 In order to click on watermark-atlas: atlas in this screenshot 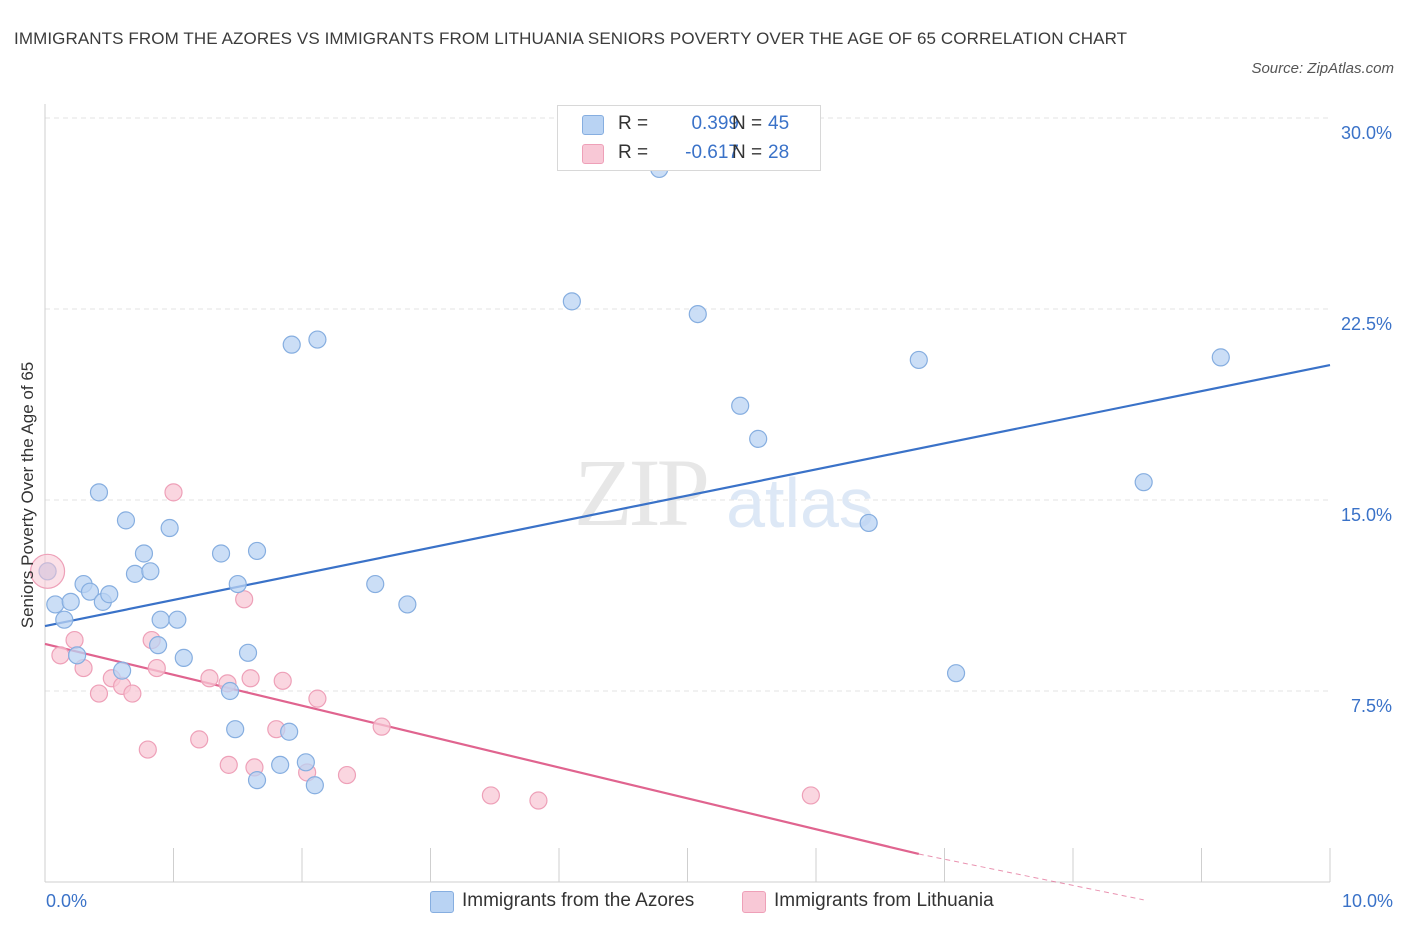, I will do `click(800, 503)`.